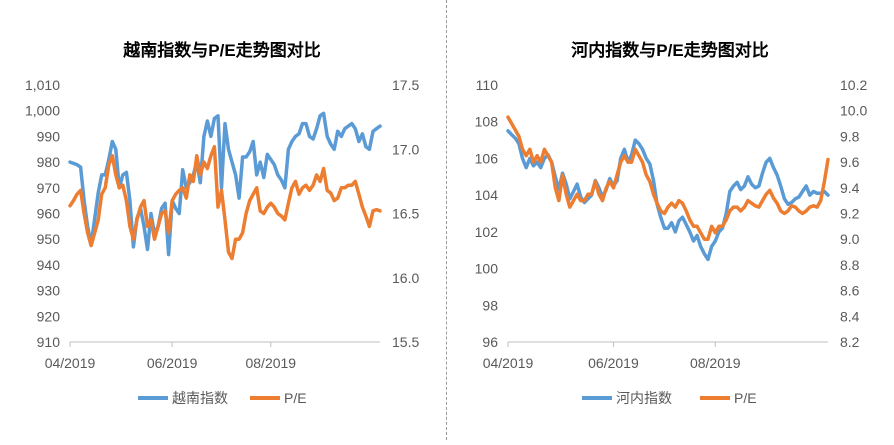 The height and width of the screenshot is (445, 894). Describe the element at coordinates (853, 85) in the screenshot. I see `hnx-right-tick-label: 10.2` at that location.